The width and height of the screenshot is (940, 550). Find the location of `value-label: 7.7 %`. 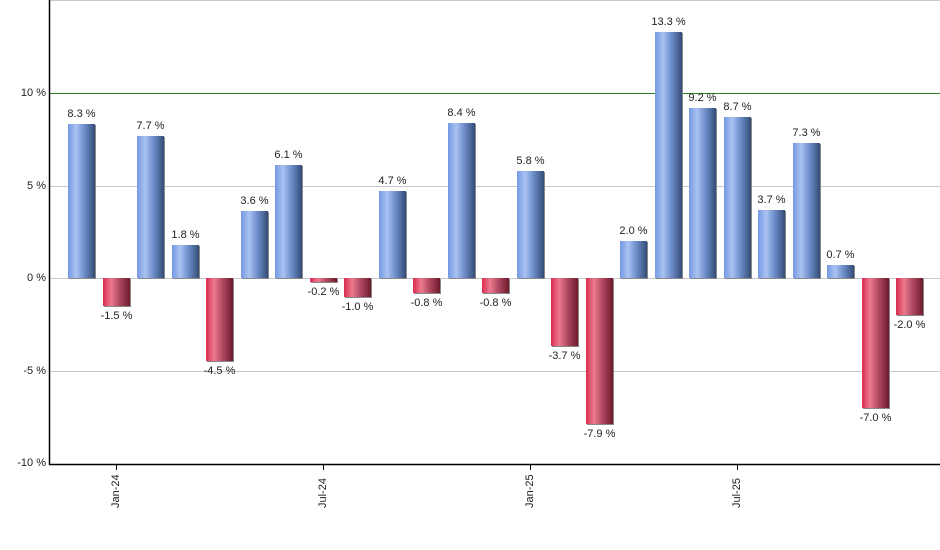

value-label: 7.7 % is located at coordinates (150, 125).